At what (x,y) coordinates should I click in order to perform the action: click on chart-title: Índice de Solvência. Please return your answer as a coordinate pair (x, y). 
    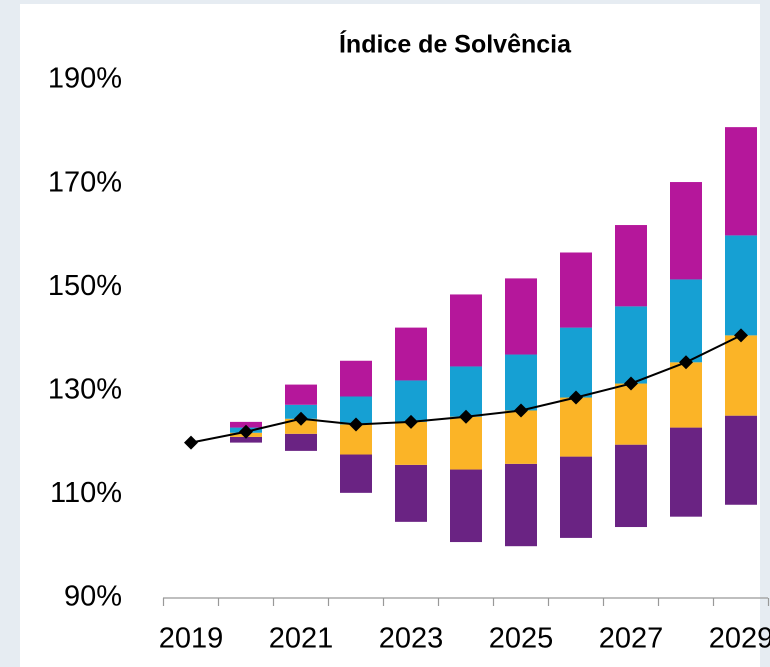
    Looking at the image, I should click on (455, 44).